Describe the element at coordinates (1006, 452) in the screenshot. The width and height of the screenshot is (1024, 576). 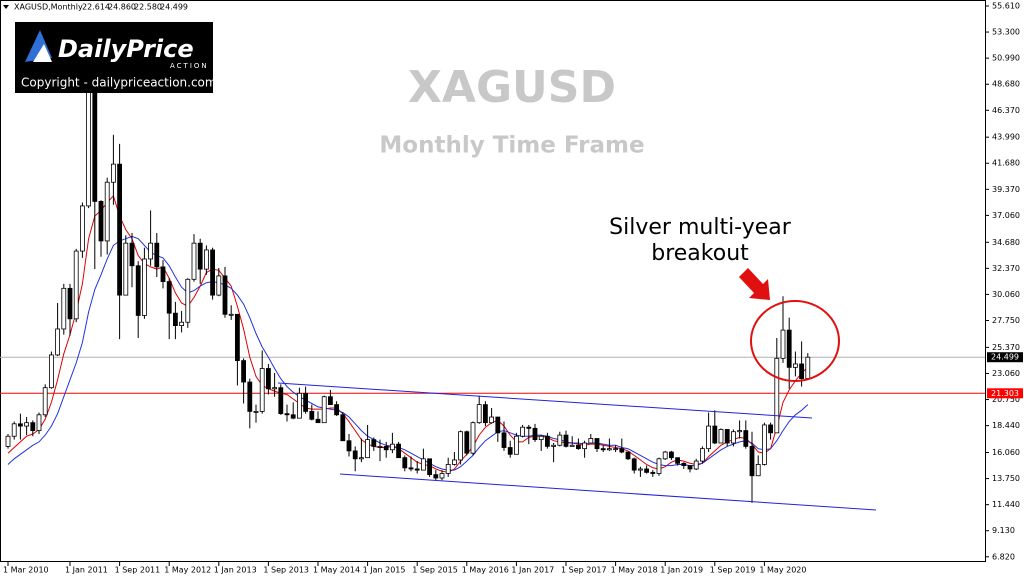
I see `y-tick-label: 16.060` at that location.